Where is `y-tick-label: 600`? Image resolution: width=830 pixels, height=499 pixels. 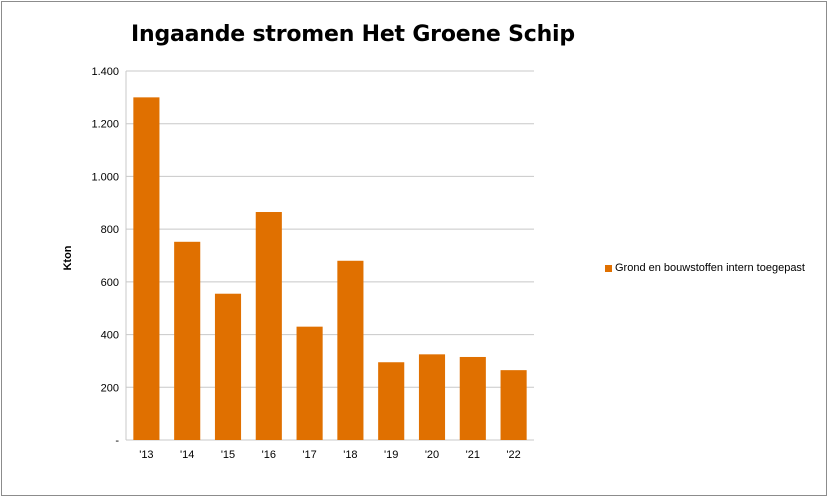
y-tick-label: 600 is located at coordinates (110, 283).